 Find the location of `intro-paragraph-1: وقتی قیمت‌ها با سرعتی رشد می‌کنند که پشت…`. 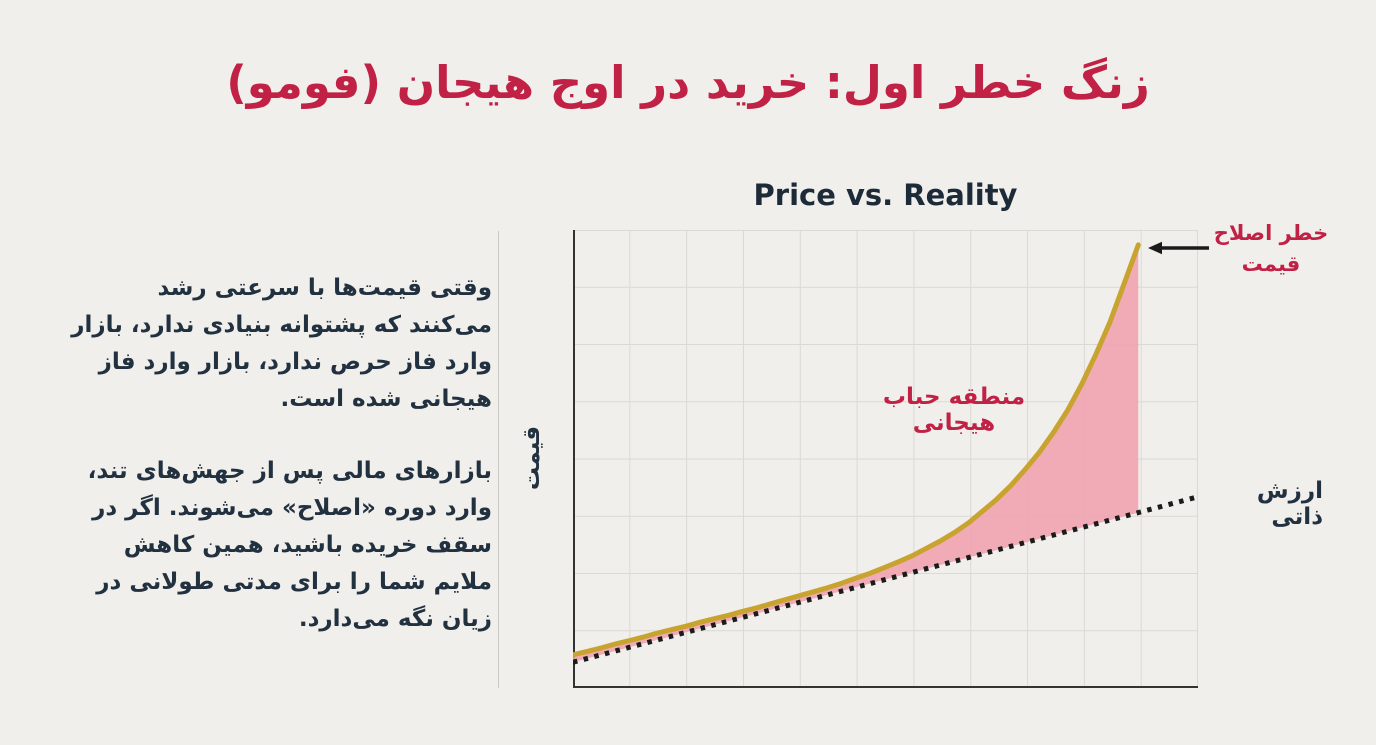

intro-paragraph-1: وقتی قیمت‌ها با سرعتی رشد می‌کنند که پشت… is located at coordinates (281, 343).